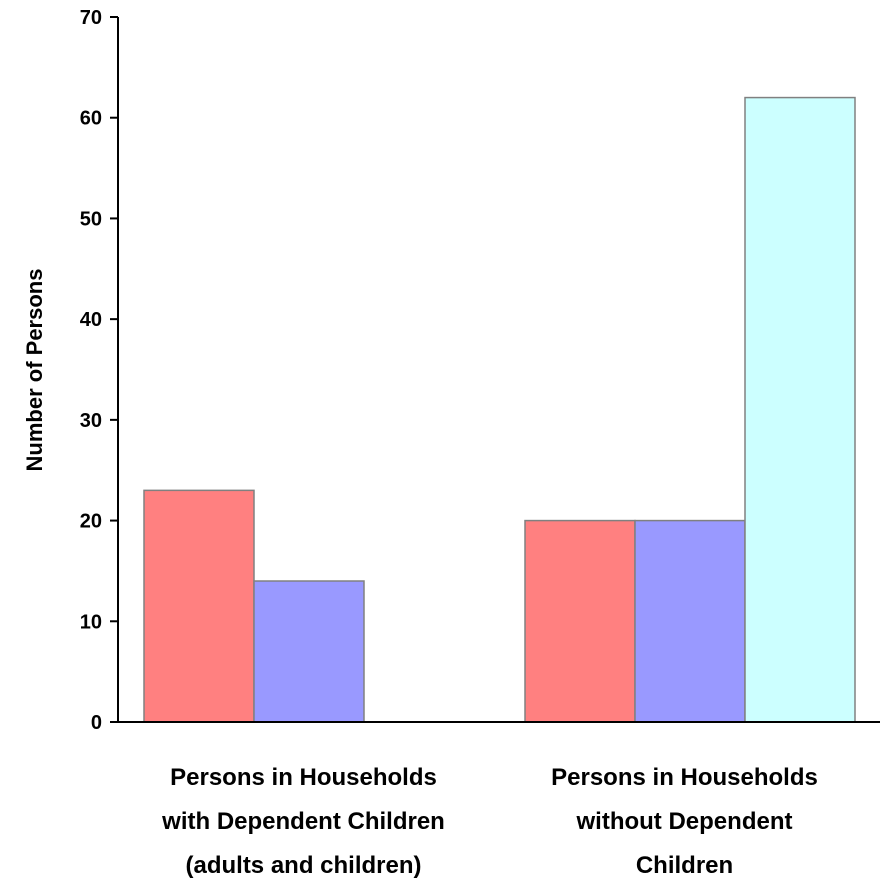 This screenshot has width=887, height=884. Describe the element at coordinates (91, 622) in the screenshot. I see `y-tick-label: 10` at that location.